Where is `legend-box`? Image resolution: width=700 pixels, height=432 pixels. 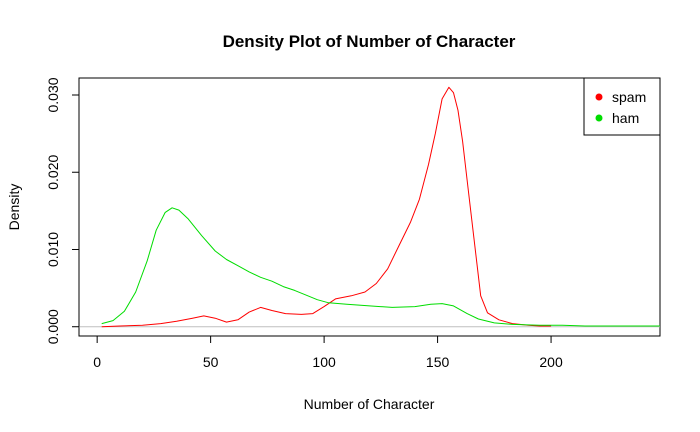
legend-box is located at coordinates (622, 106).